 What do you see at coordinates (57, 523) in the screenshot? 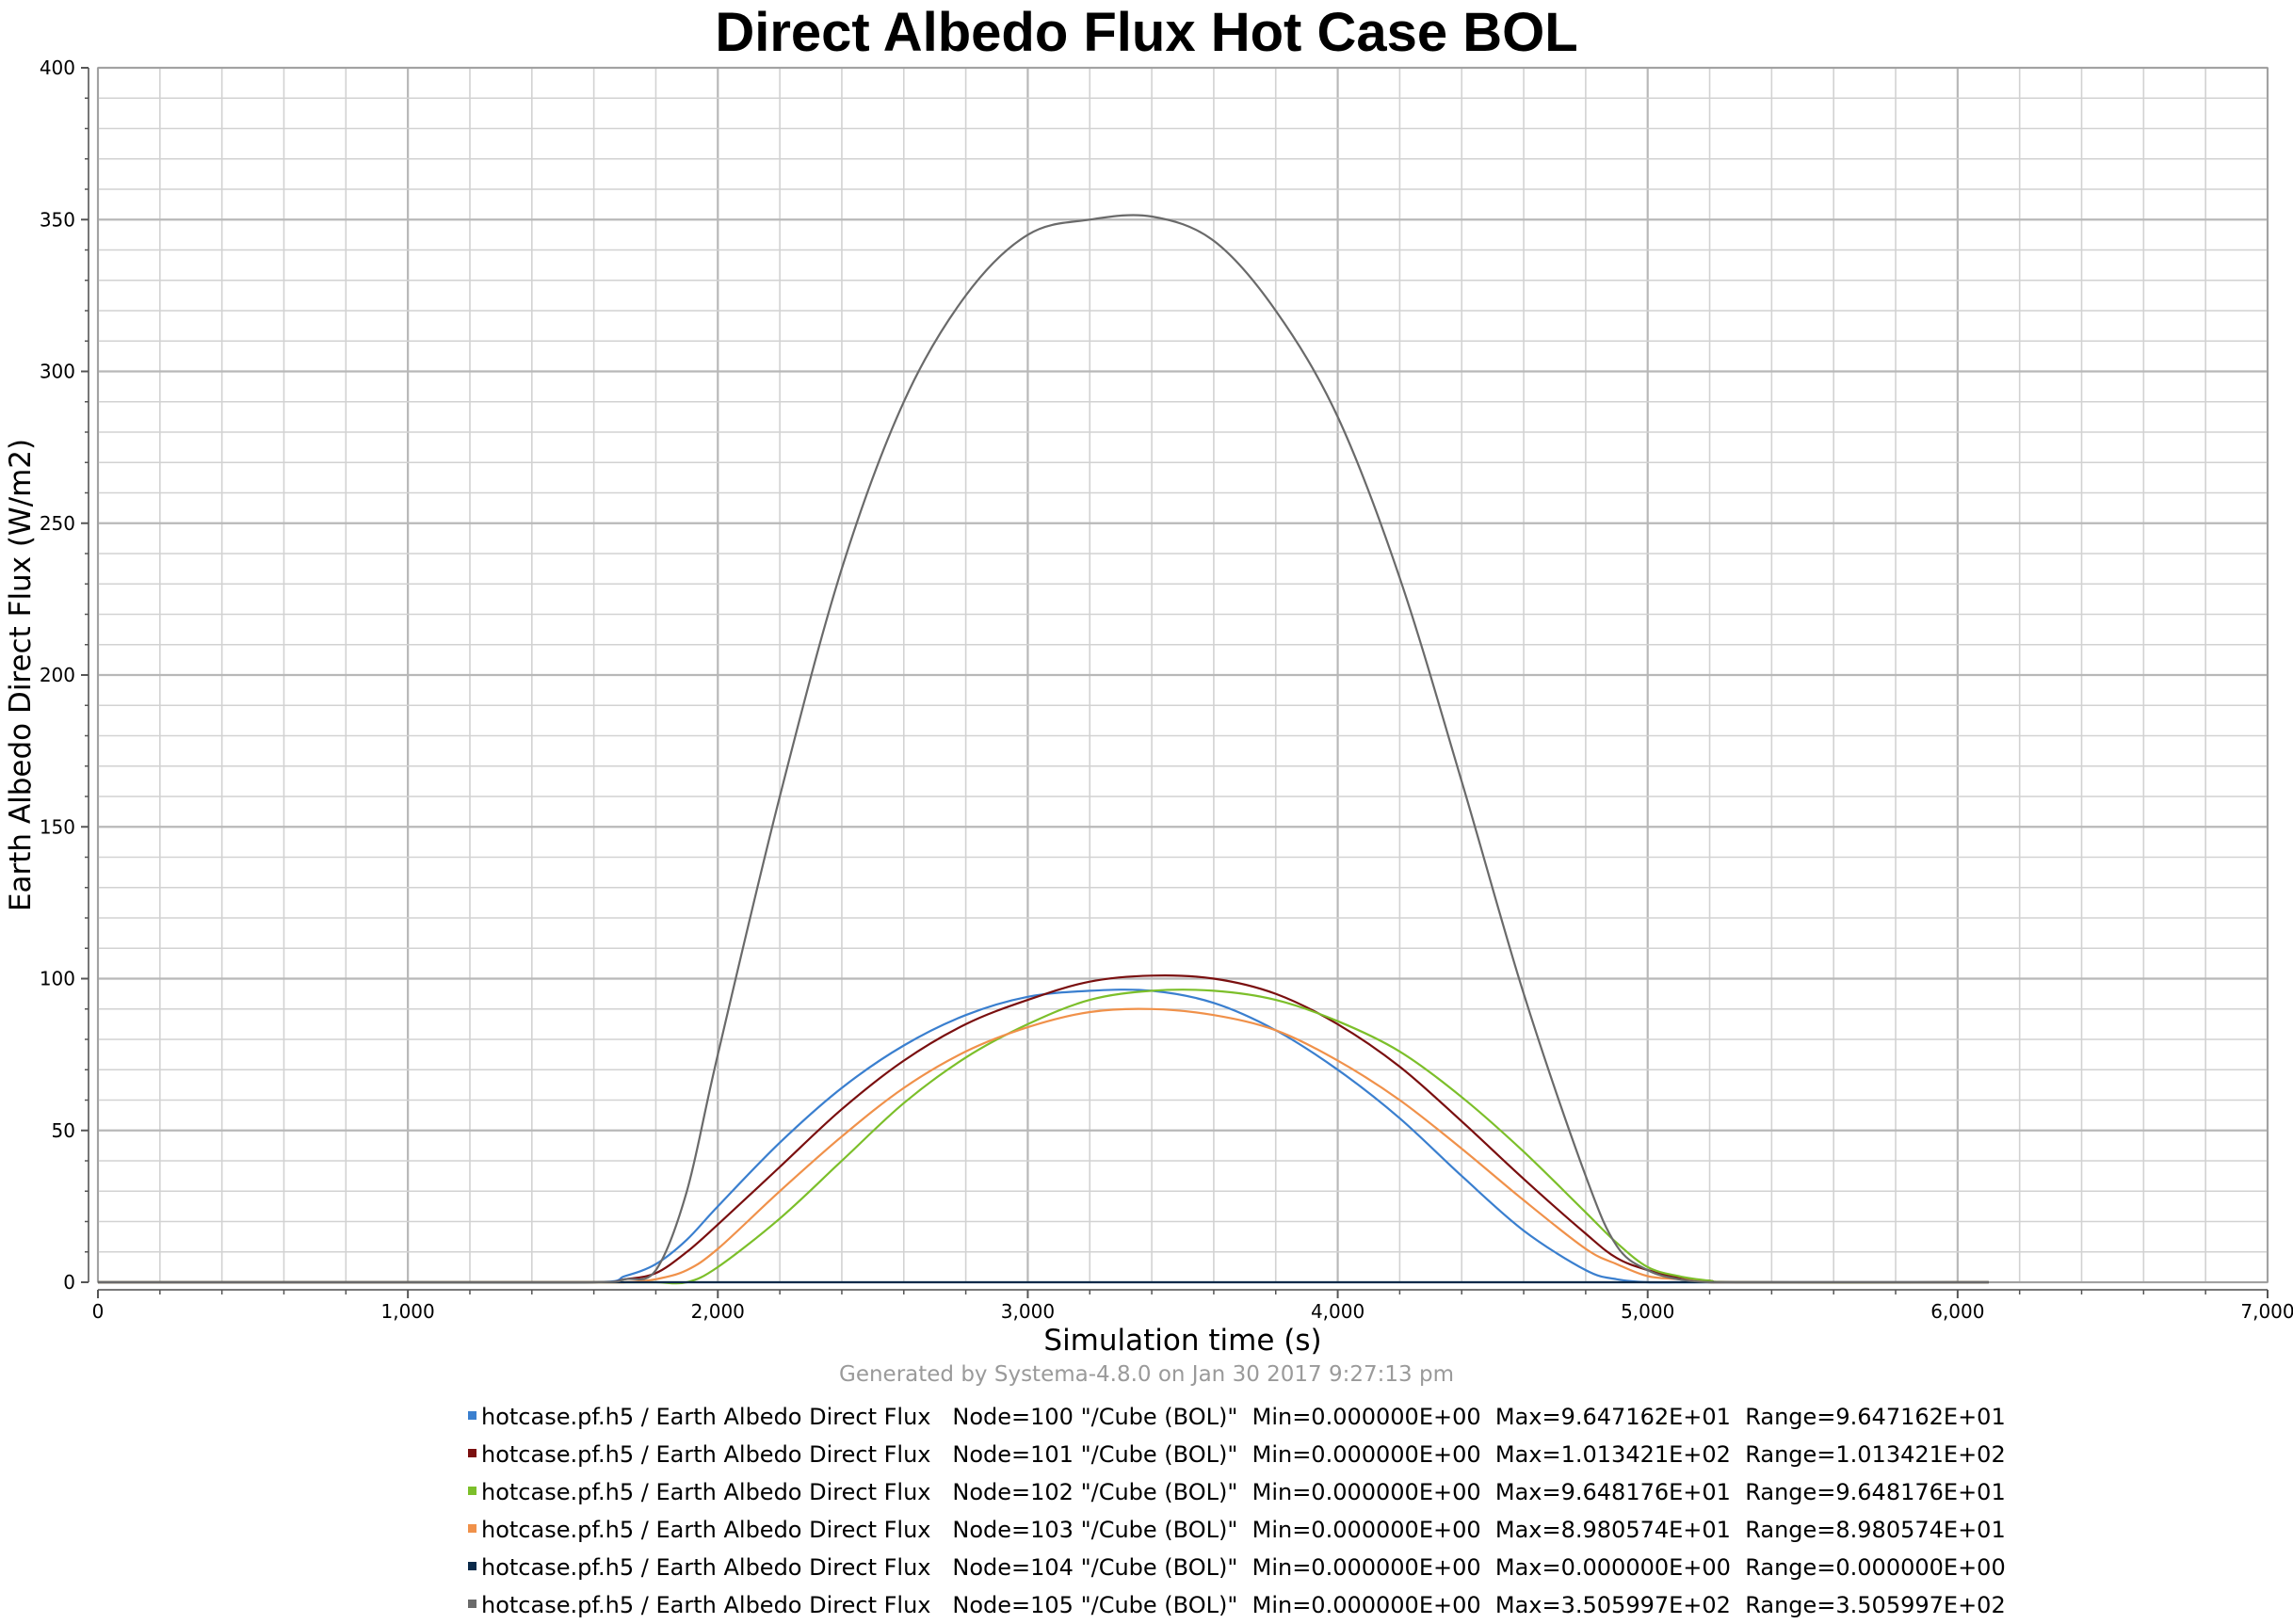
I see `y-tick-label: 250` at bounding box center [57, 523].